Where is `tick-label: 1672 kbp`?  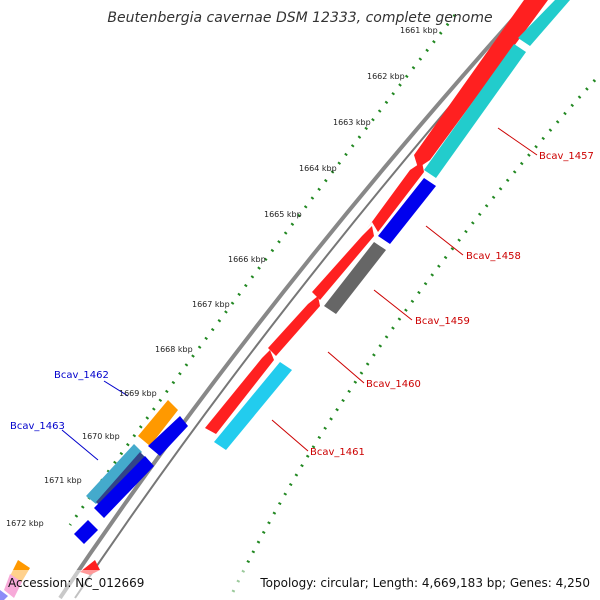
tick-label: 1672 kbp is located at coordinates (25, 523).